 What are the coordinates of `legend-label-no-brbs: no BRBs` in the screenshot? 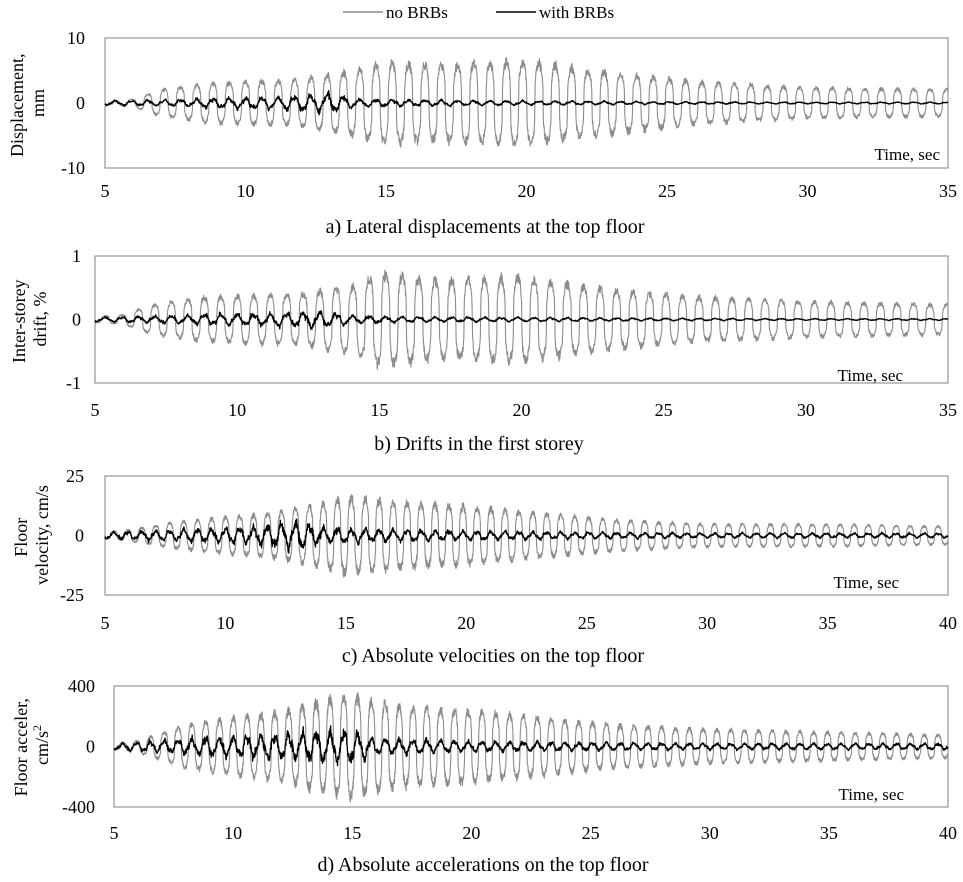 It's located at (417, 12).